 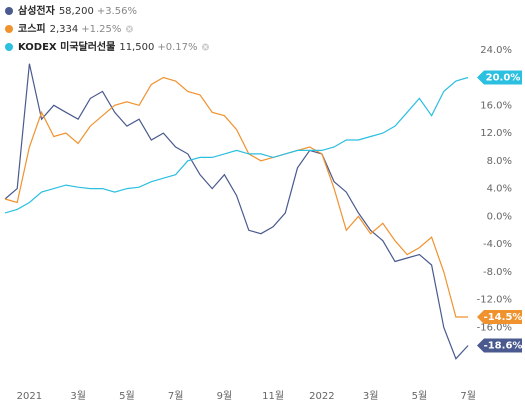 I want to click on legend-entry: 코스피 2,334 +1.25%, so click(x=69, y=28).